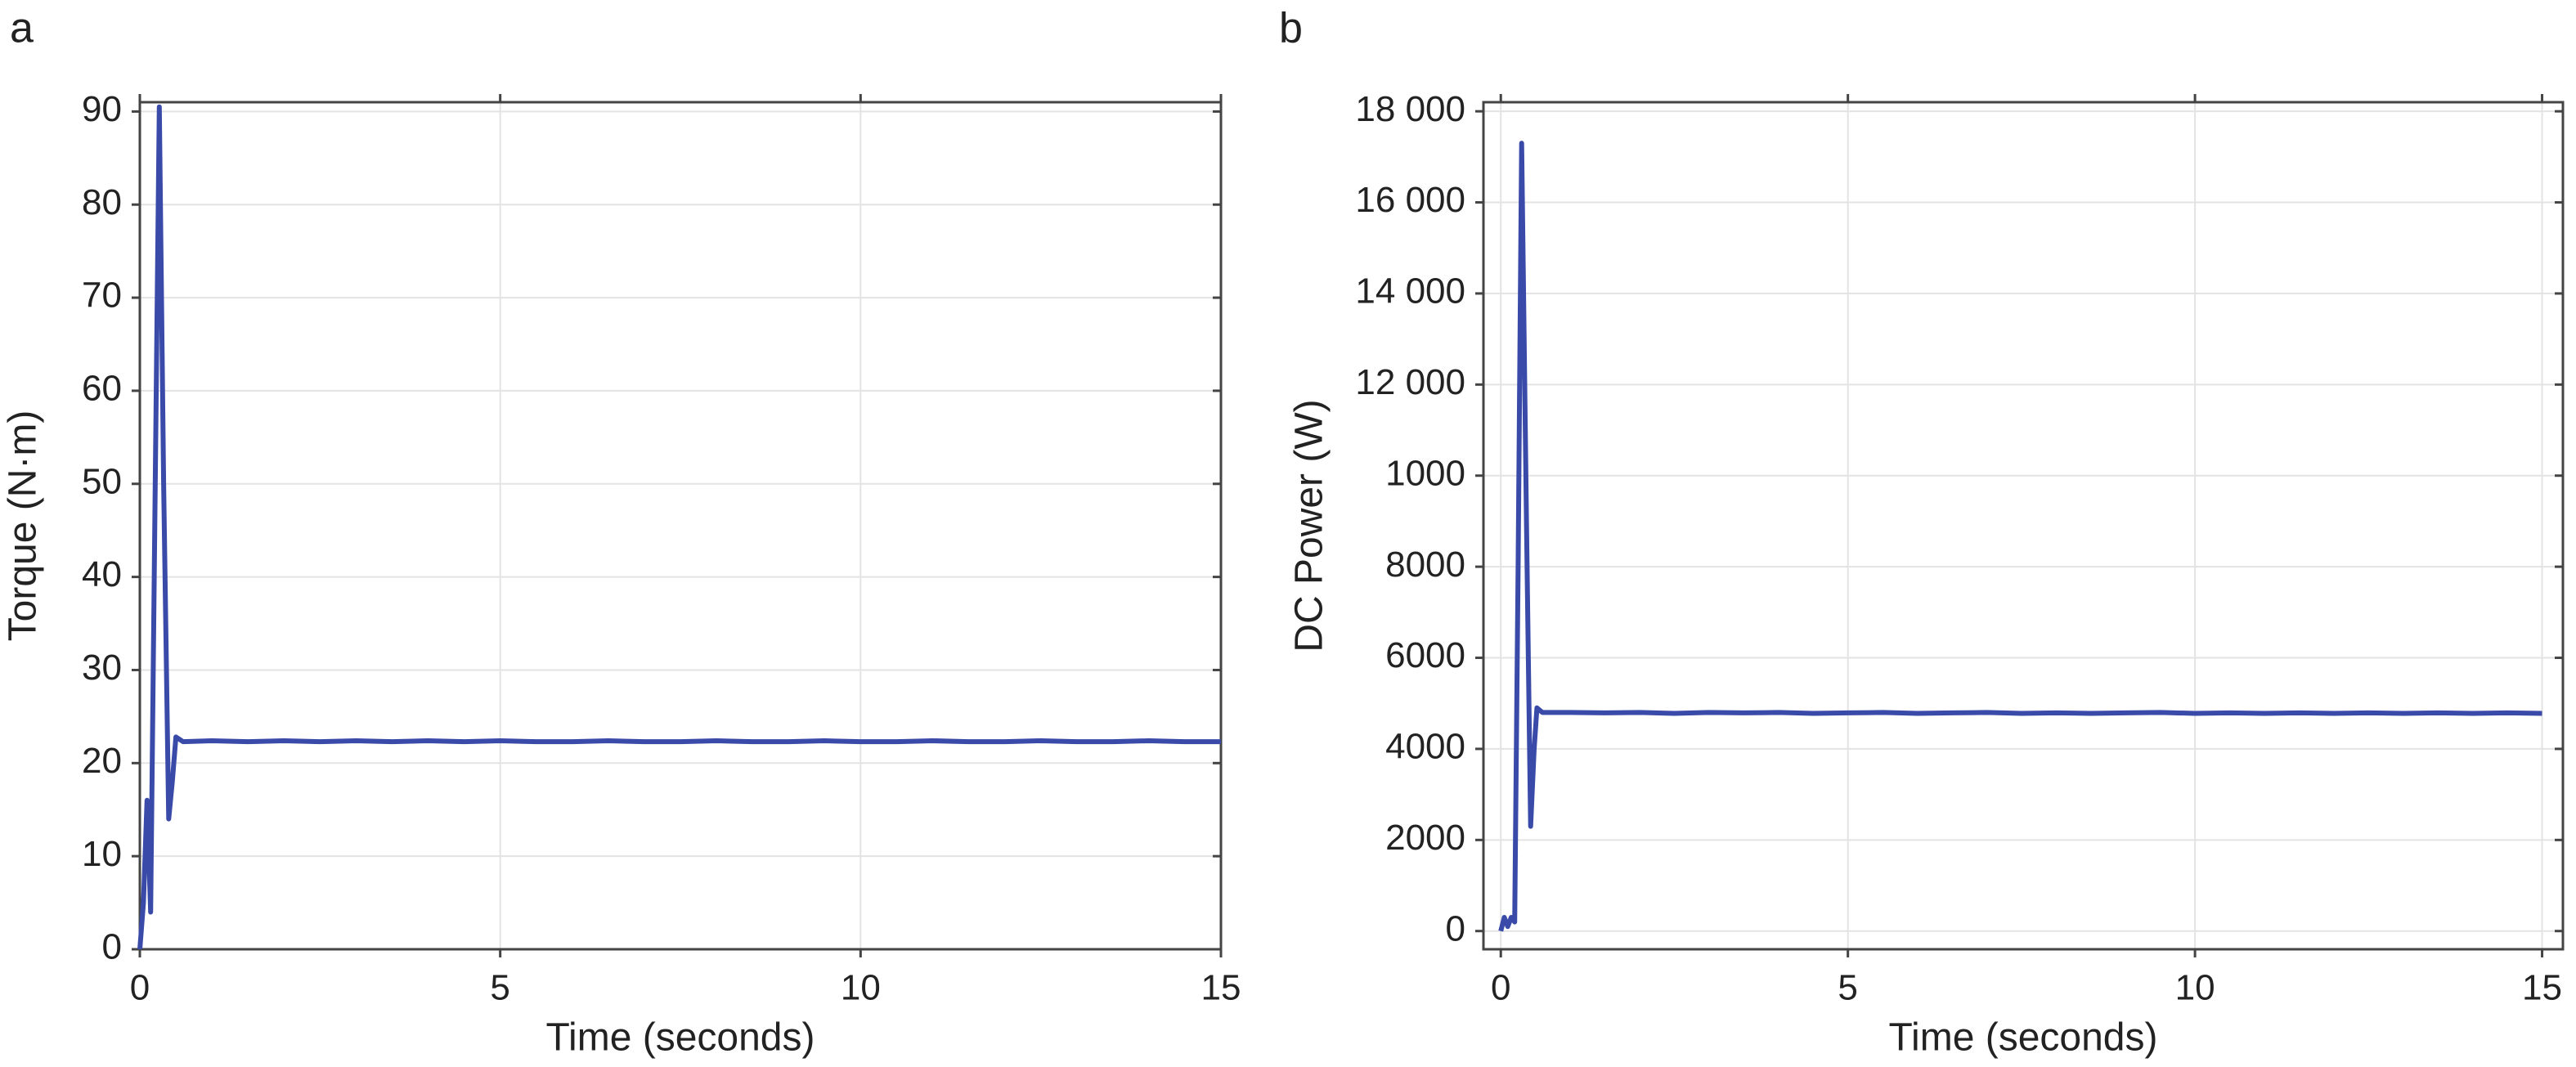 This screenshot has height=1067, width=2576. I want to click on y-tick-label: 10, so click(102, 854).